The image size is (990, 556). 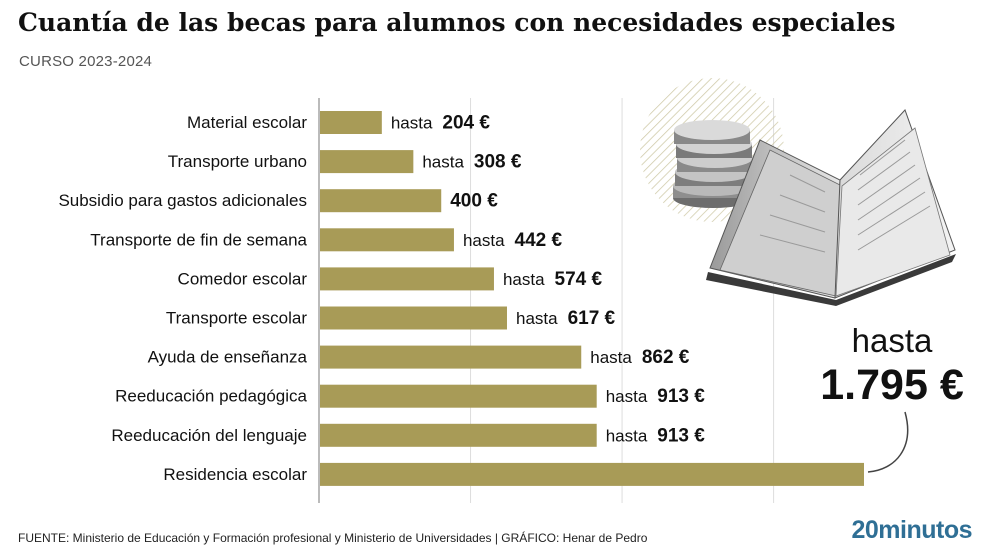 What do you see at coordinates (209, 435) in the screenshot?
I see `category-label: Reeducación del lenguaje` at bounding box center [209, 435].